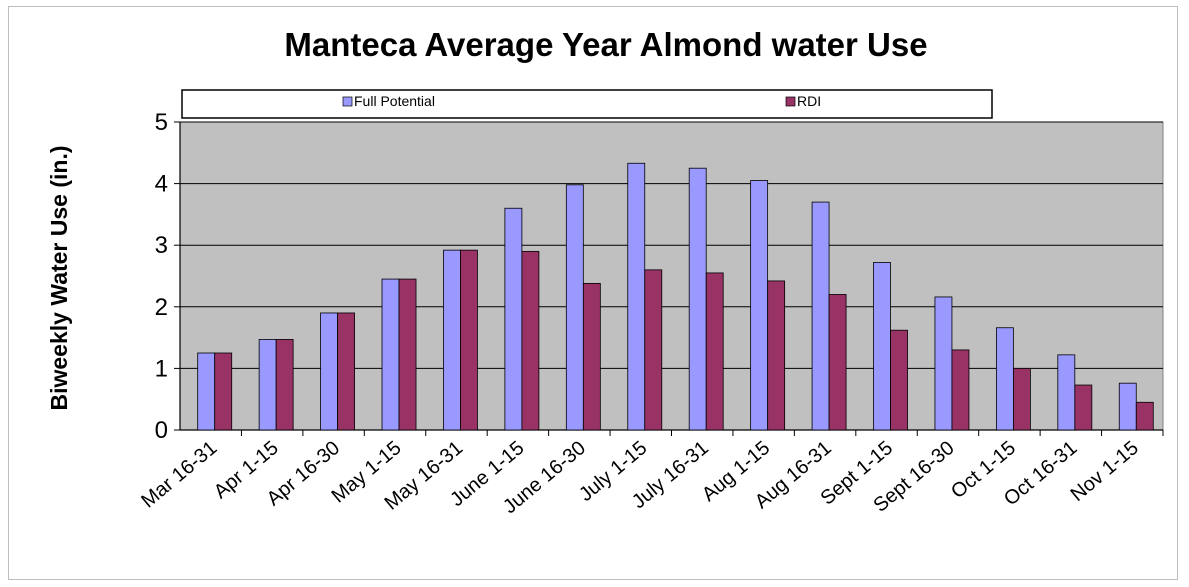 The width and height of the screenshot is (1189, 587). I want to click on y-tick-label: 3, so click(161, 245).